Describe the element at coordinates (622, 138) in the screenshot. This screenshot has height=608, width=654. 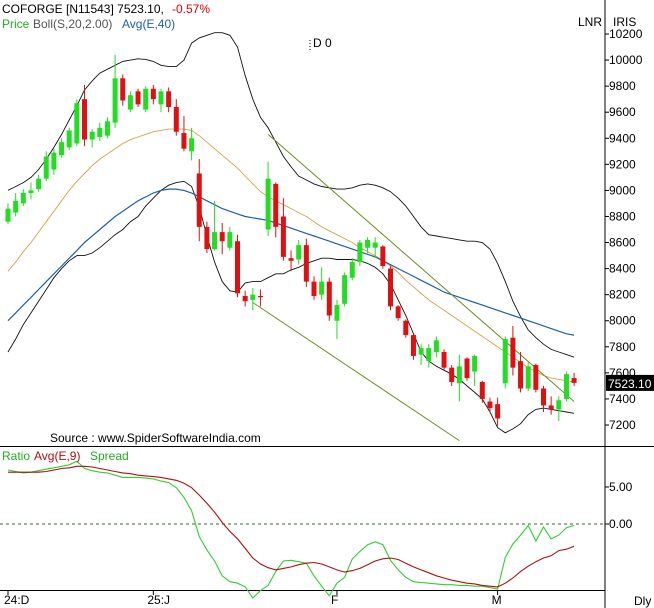
I see `price-tick-label: 9400` at that location.